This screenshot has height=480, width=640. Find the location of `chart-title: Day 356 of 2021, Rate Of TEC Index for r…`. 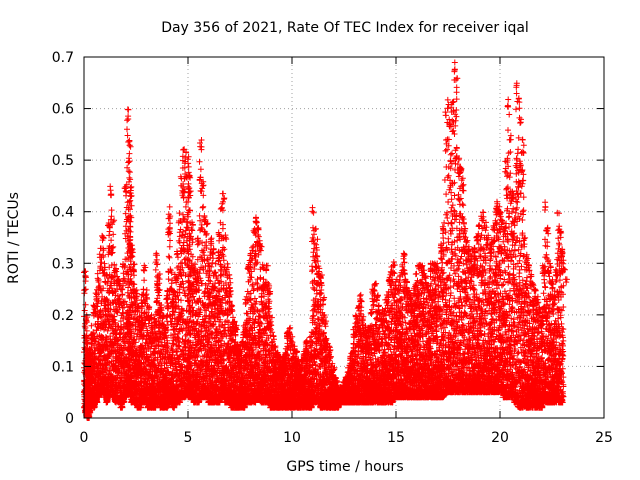

chart-title: Day 356 of 2021, Rate Of TEC Index for r… is located at coordinates (345, 28).